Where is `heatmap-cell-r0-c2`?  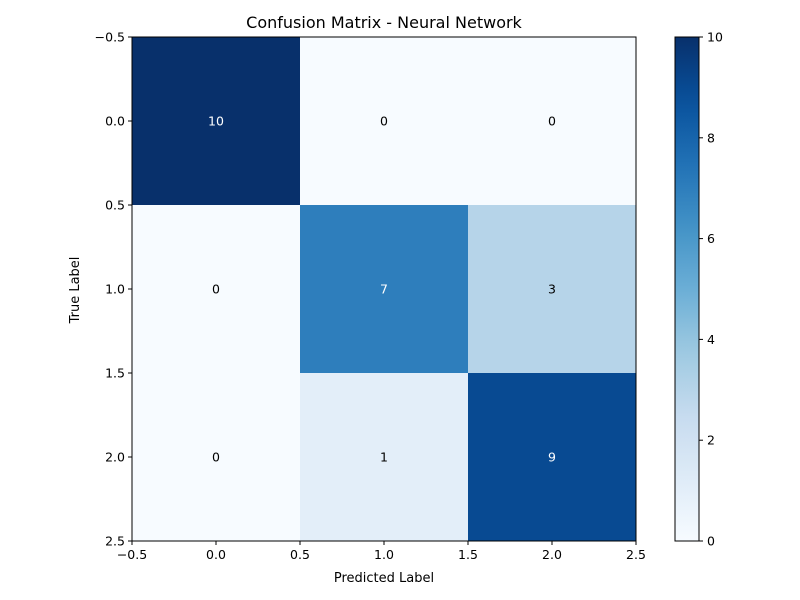 heatmap-cell-r0-c2 is located at coordinates (552, 121).